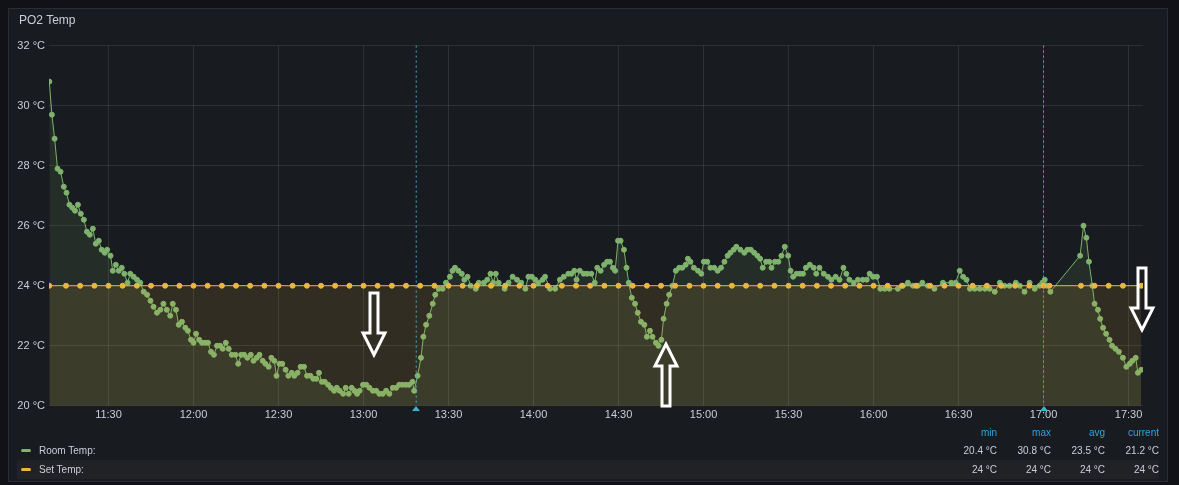 Image resolution: width=1179 pixels, height=485 pixels. What do you see at coordinates (1087, 450) in the screenshot?
I see `text: 23.5 °C` at bounding box center [1087, 450].